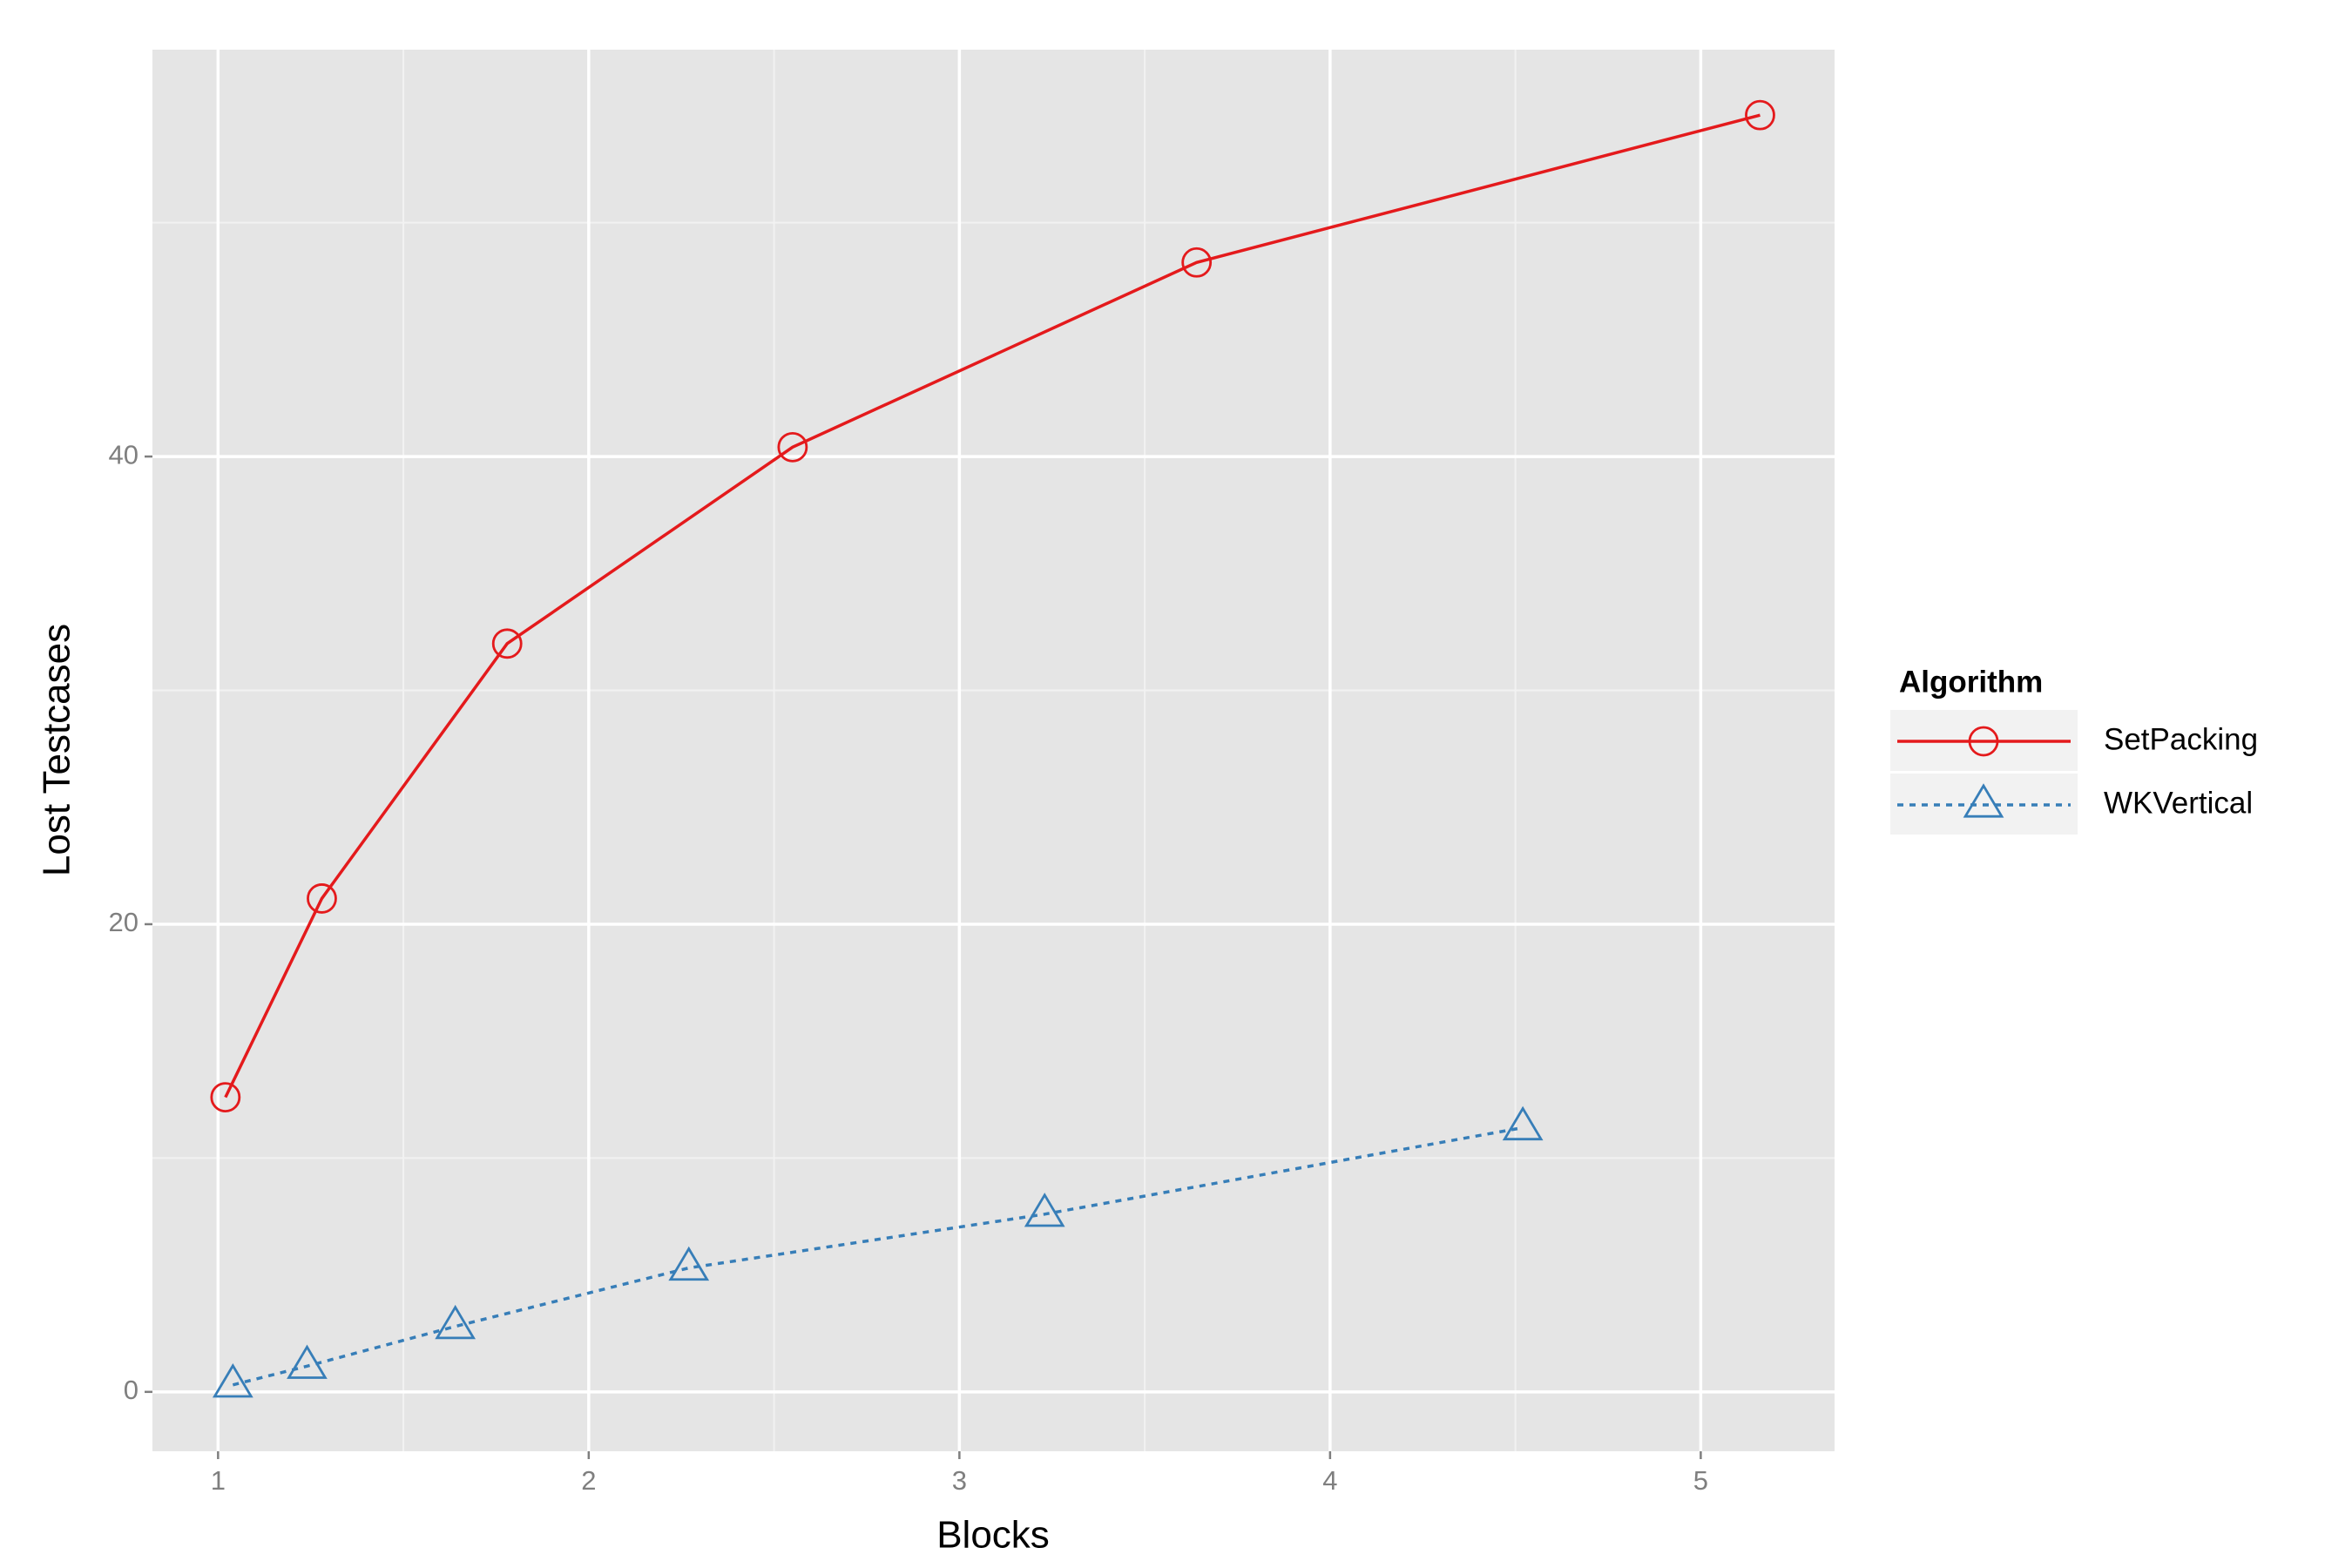 This screenshot has width=2352, height=1568. I want to click on legend-label: SetPacking, so click(2181, 739).